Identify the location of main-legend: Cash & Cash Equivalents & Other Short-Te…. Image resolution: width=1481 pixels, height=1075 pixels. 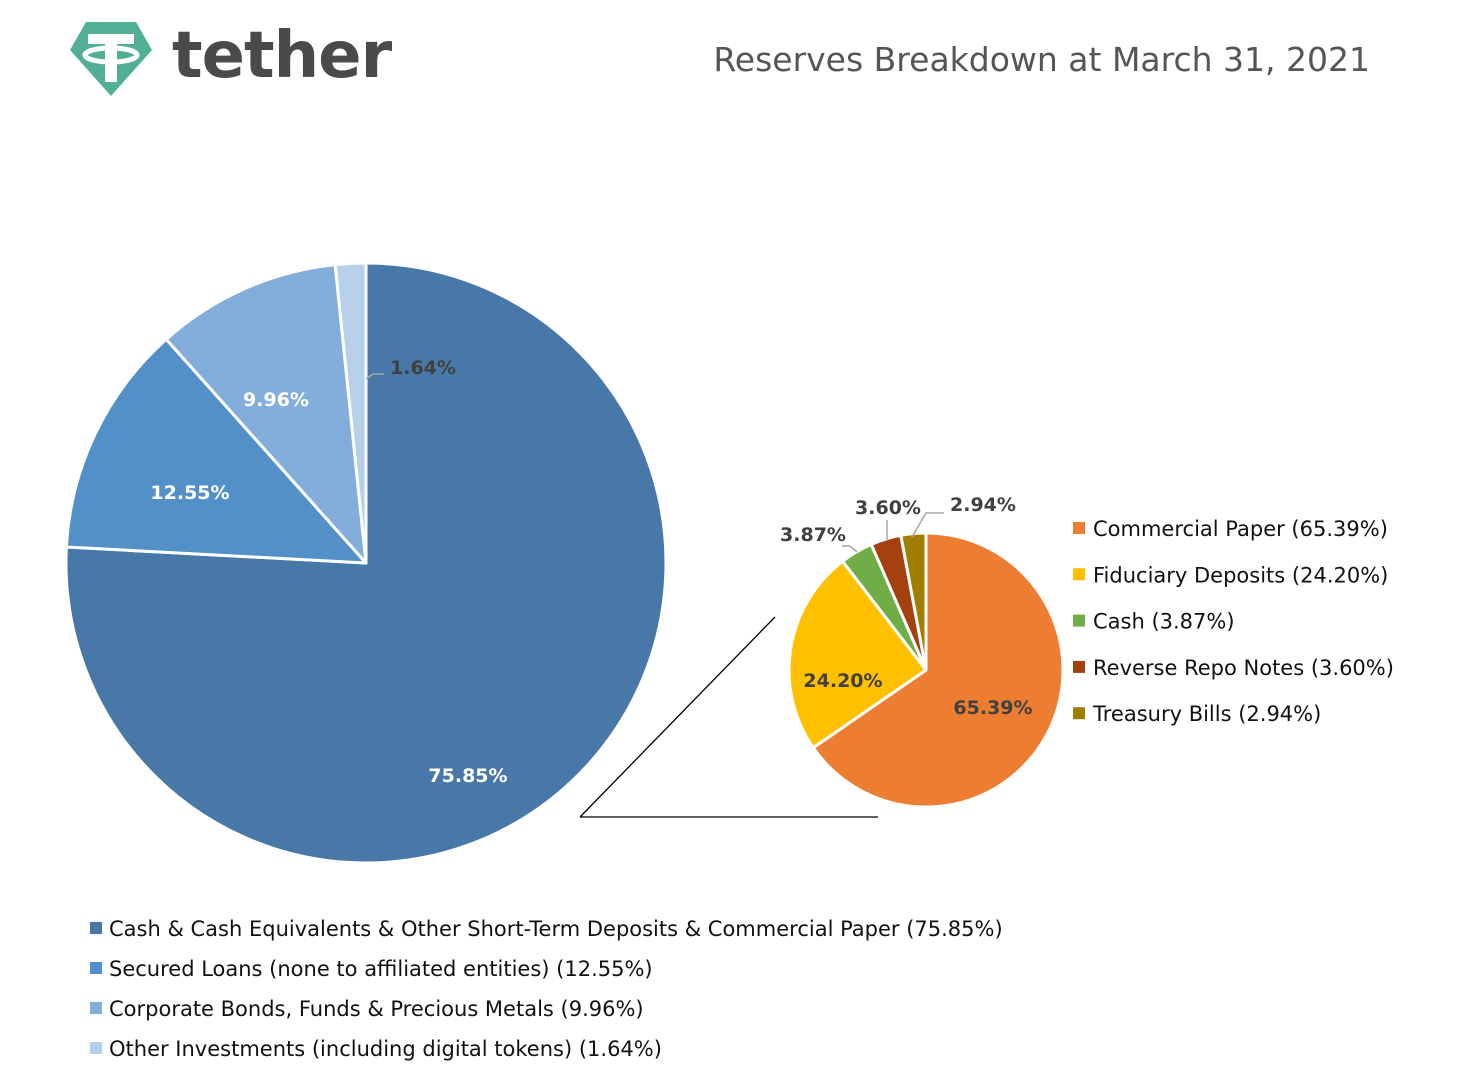
(546, 989).